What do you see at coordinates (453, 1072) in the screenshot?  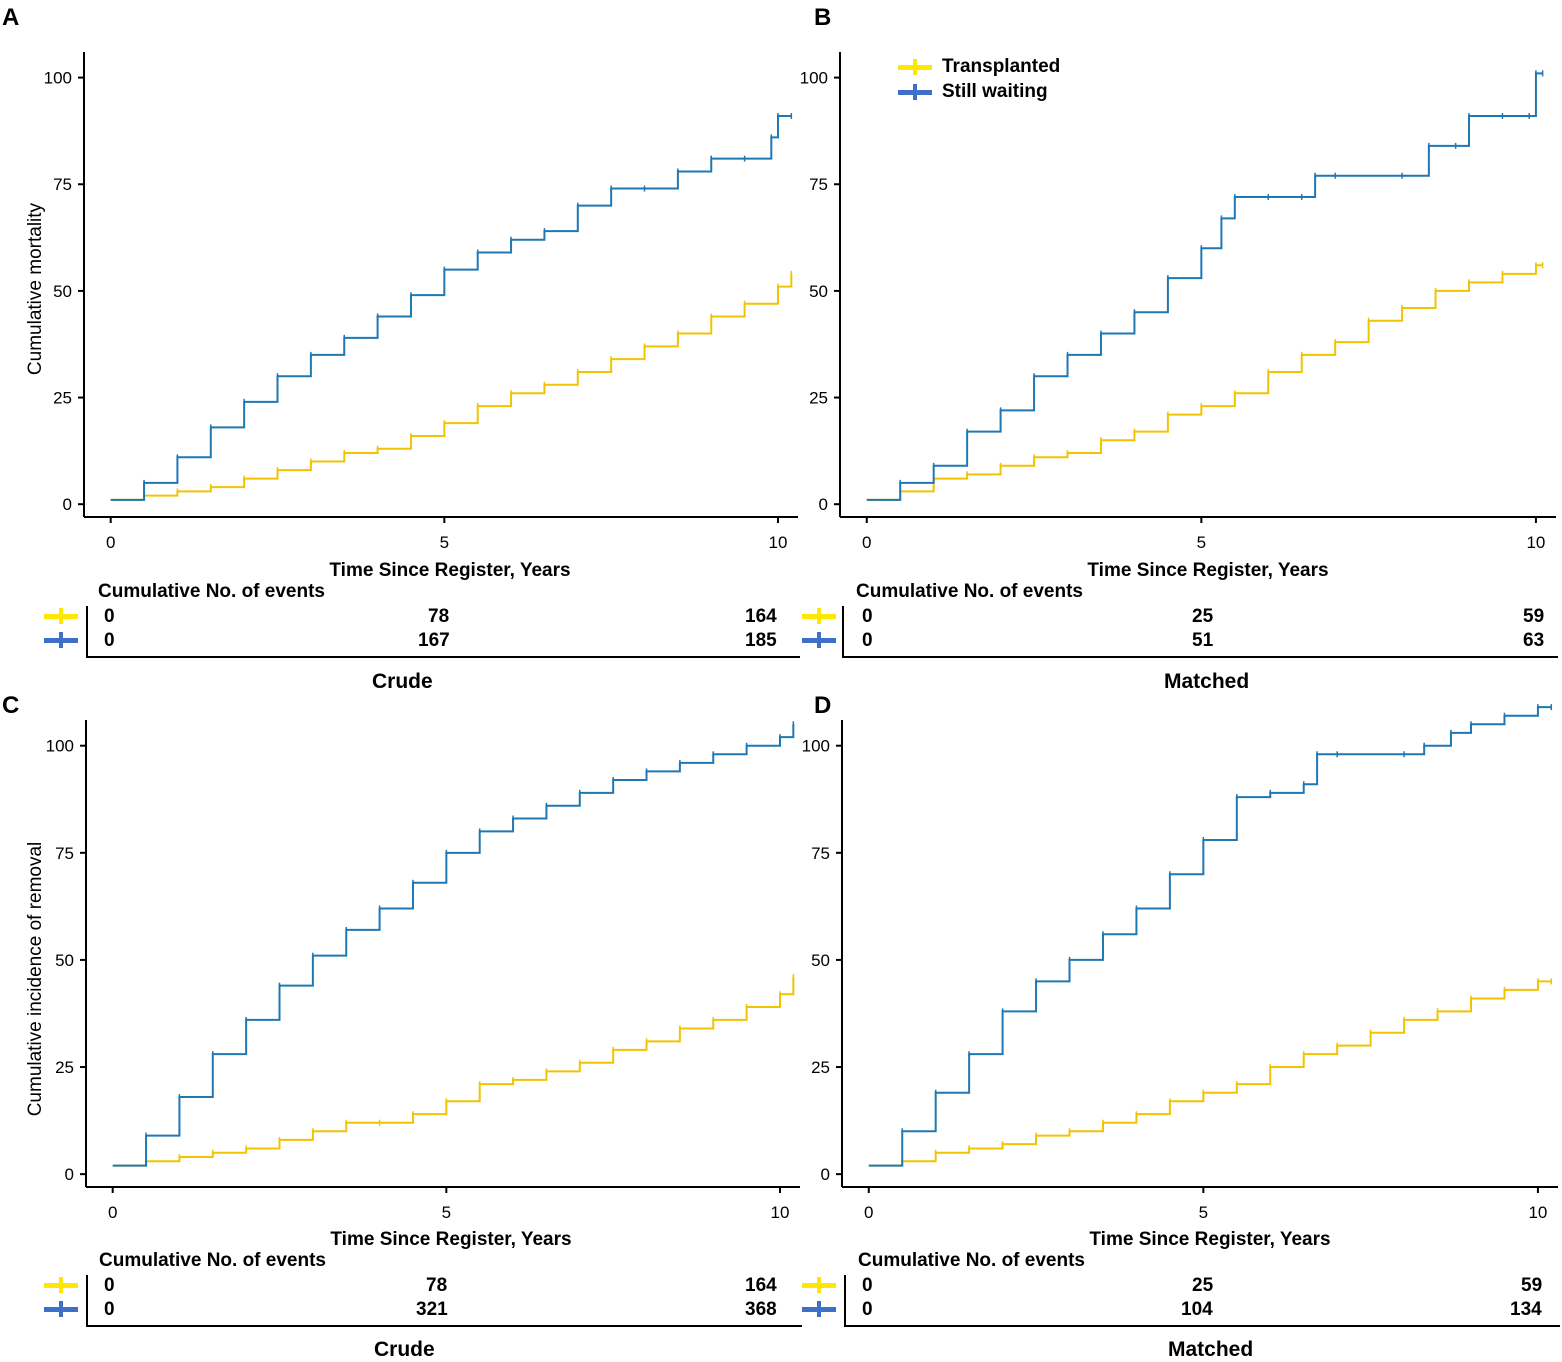 I see `series-line-transplanted-c` at bounding box center [453, 1072].